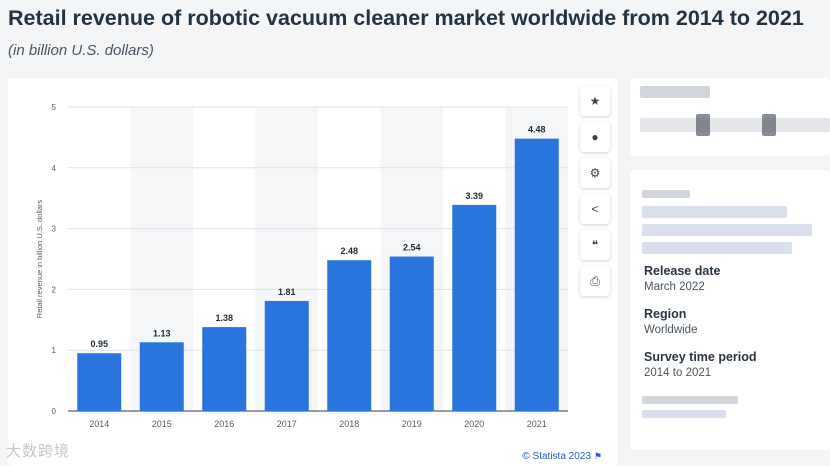 This screenshot has width=830, height=466. What do you see at coordinates (684, 414) in the screenshot?
I see `blurred-footer-link` at bounding box center [684, 414].